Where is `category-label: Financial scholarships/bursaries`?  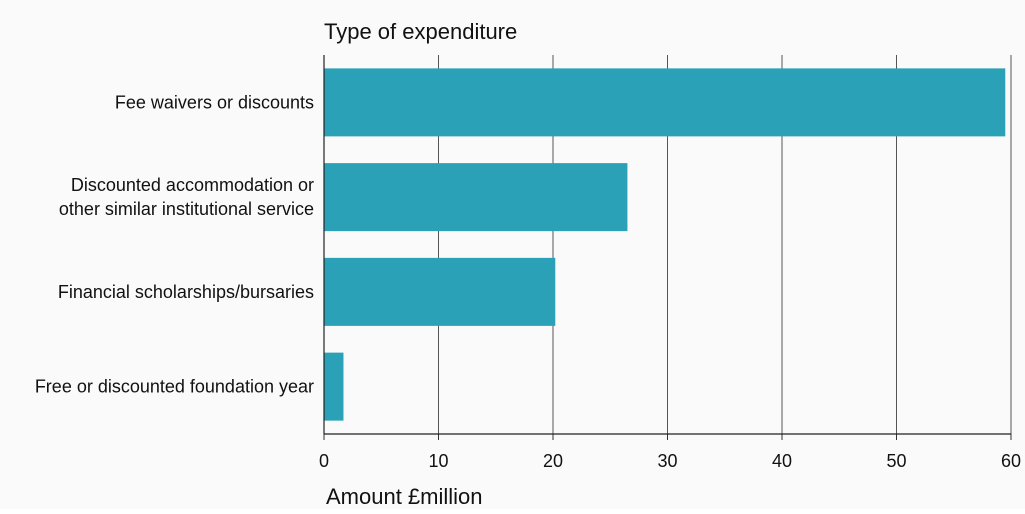
category-label: Financial scholarships/bursaries is located at coordinates (186, 292).